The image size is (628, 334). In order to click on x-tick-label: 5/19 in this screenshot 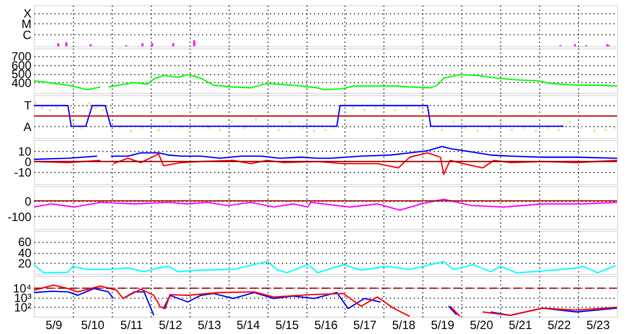, I will do `click(442, 325)`.